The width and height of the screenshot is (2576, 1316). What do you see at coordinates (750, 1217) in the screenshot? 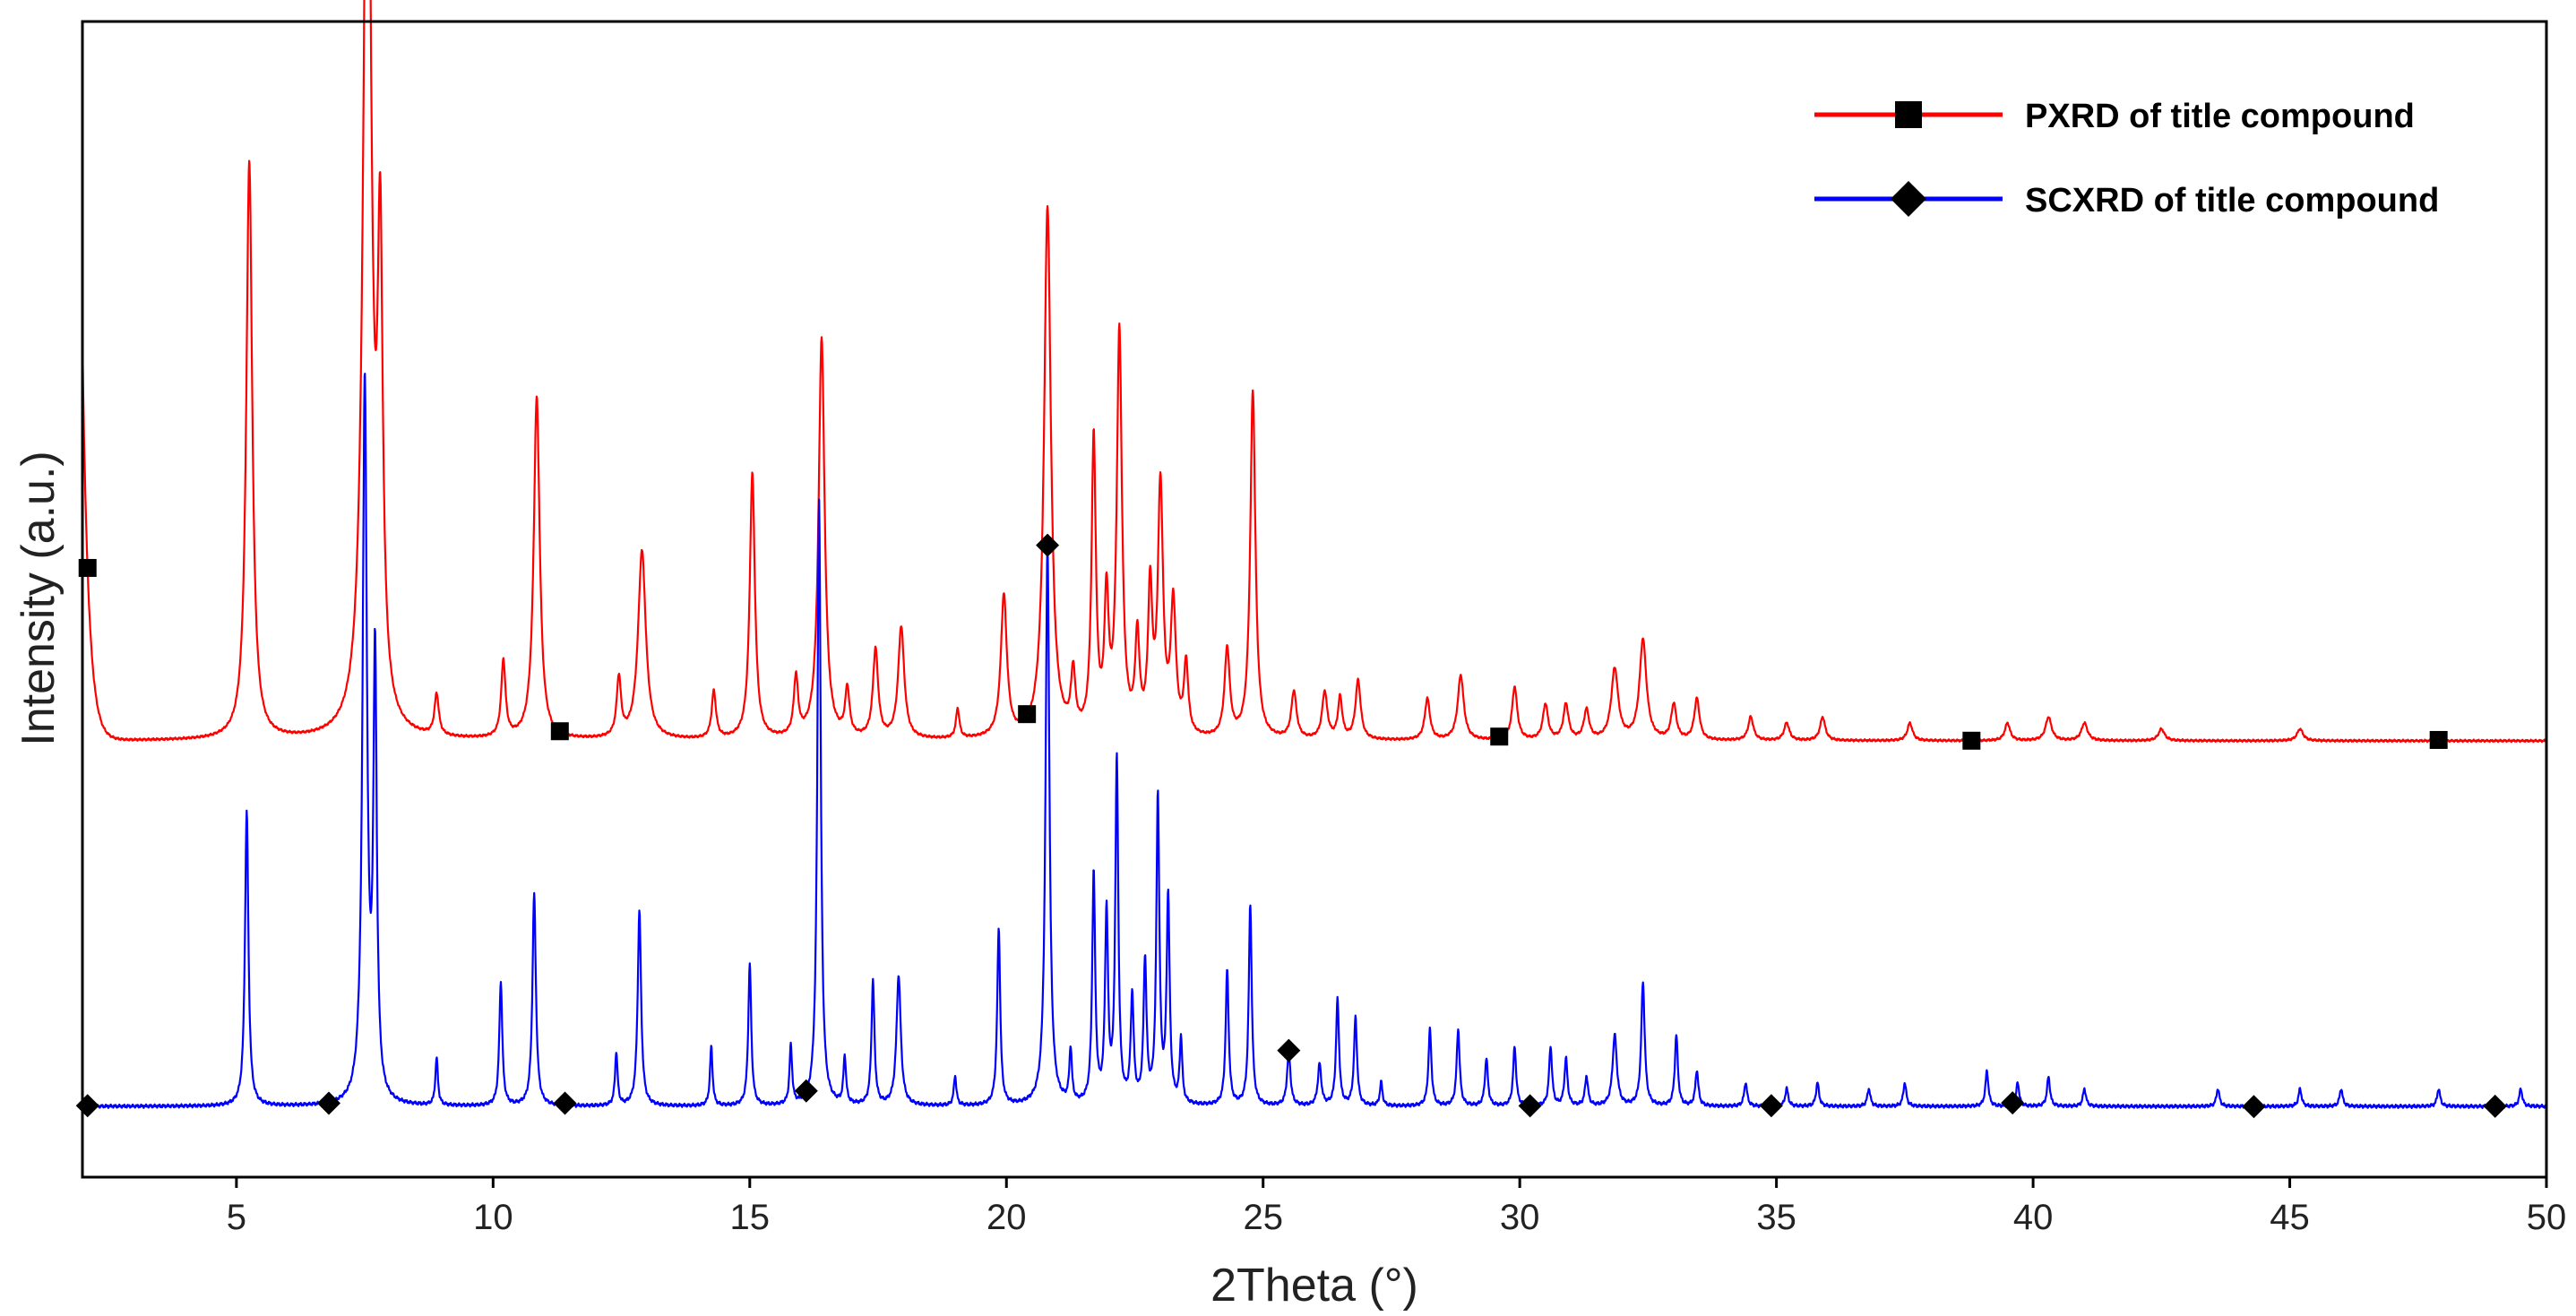
I see `x-tick-label-15: 15` at bounding box center [750, 1217].